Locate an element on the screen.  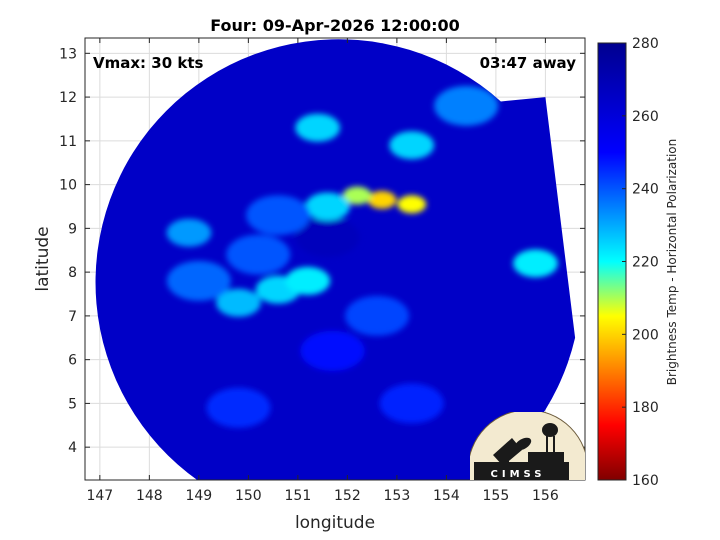
x-tick-label: 155 is located at coordinates (496, 496).